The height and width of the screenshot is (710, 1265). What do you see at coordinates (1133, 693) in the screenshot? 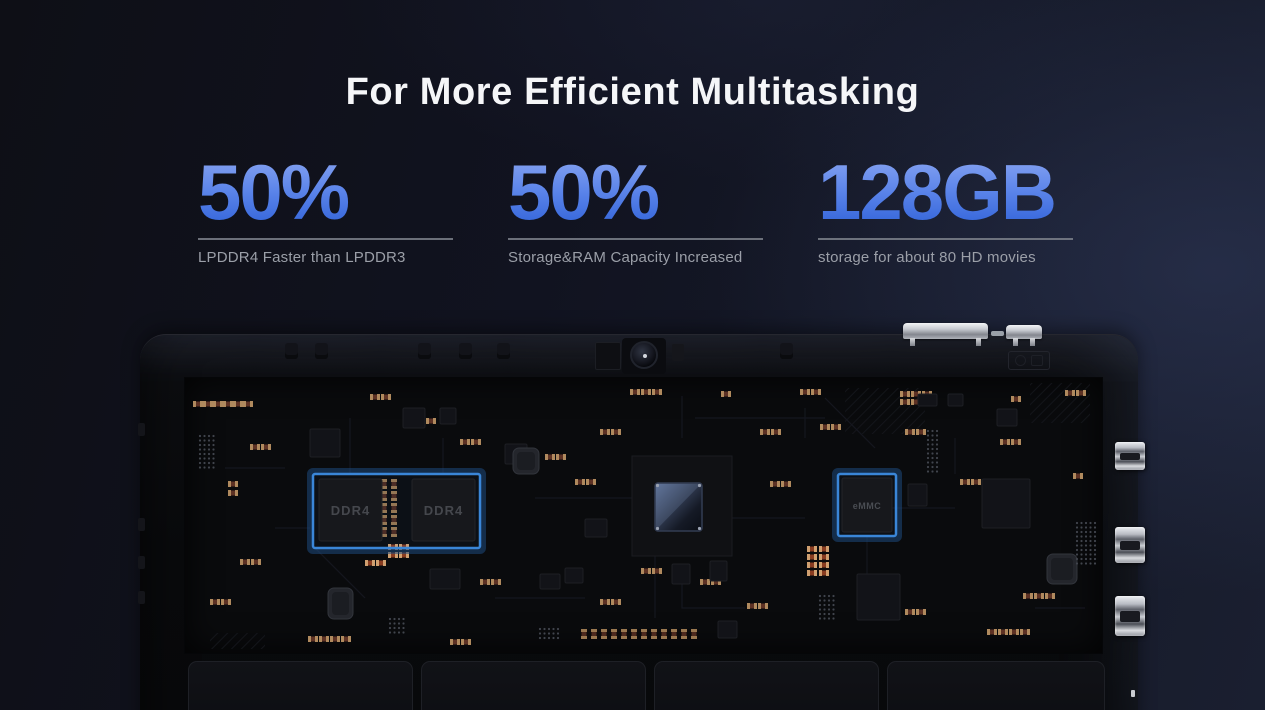
I see `edge-pin` at bounding box center [1133, 693].